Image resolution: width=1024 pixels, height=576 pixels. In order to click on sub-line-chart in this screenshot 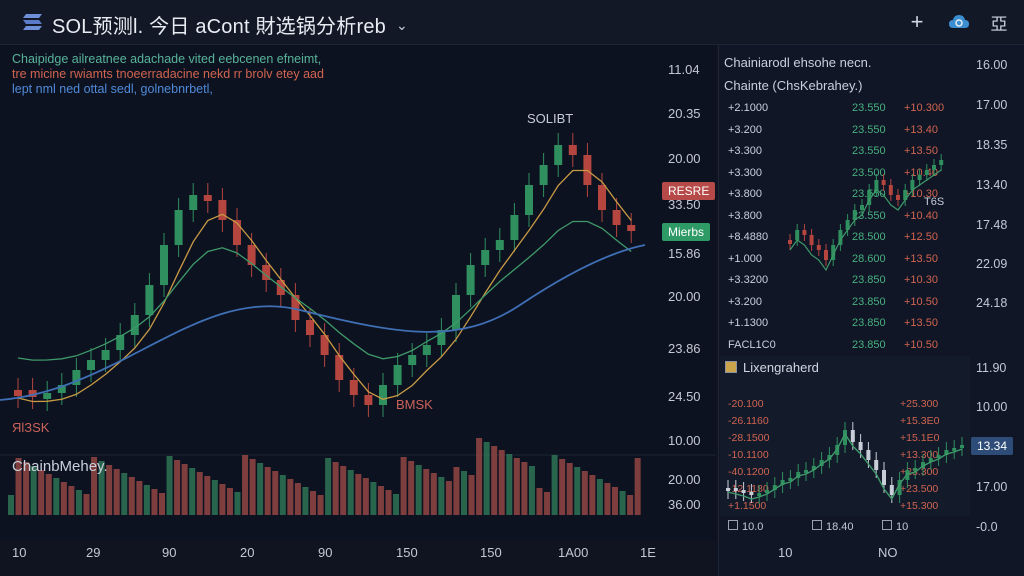, I will do `click(845, 463)`.